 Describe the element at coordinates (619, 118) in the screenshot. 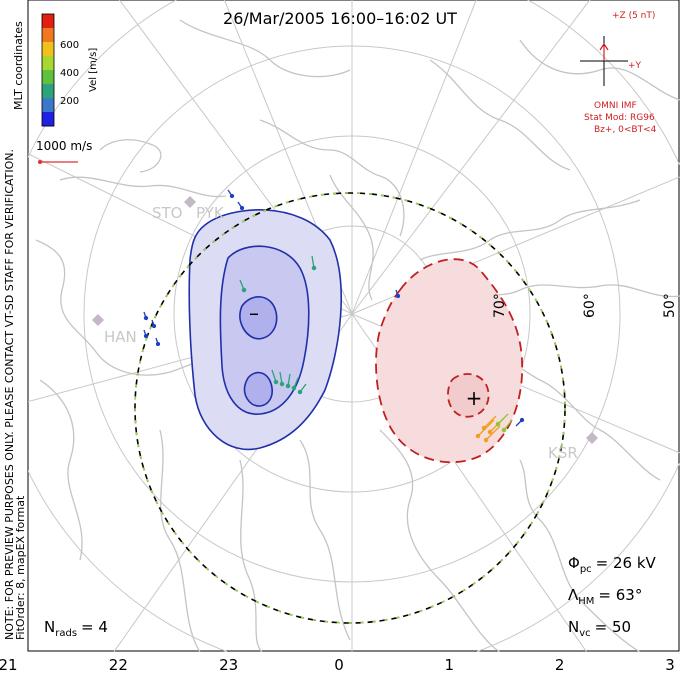

I see `imf-model: Stat Mod: RG96` at that location.